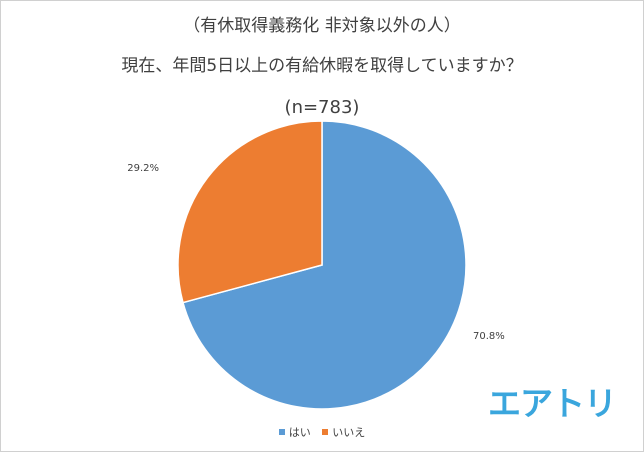  Describe the element at coordinates (322, 26) in the screenshot. I see `chart-title-line-1: （有休取得義務化 非対象以外の人）` at that location.